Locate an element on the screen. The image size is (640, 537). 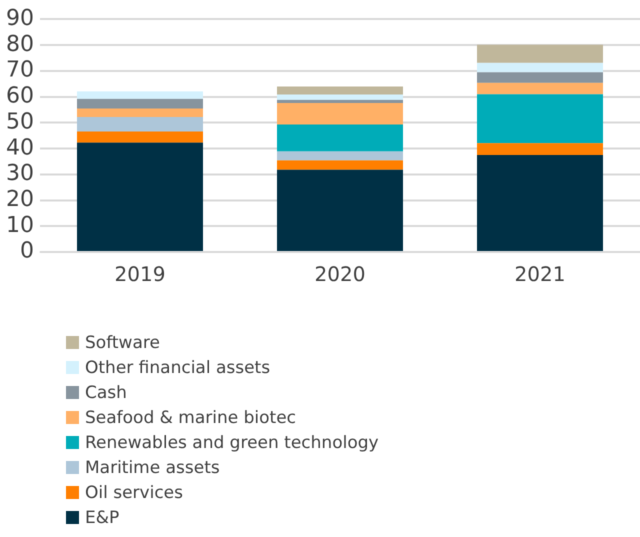
y-tick-label: 90 is located at coordinates (20, 18).